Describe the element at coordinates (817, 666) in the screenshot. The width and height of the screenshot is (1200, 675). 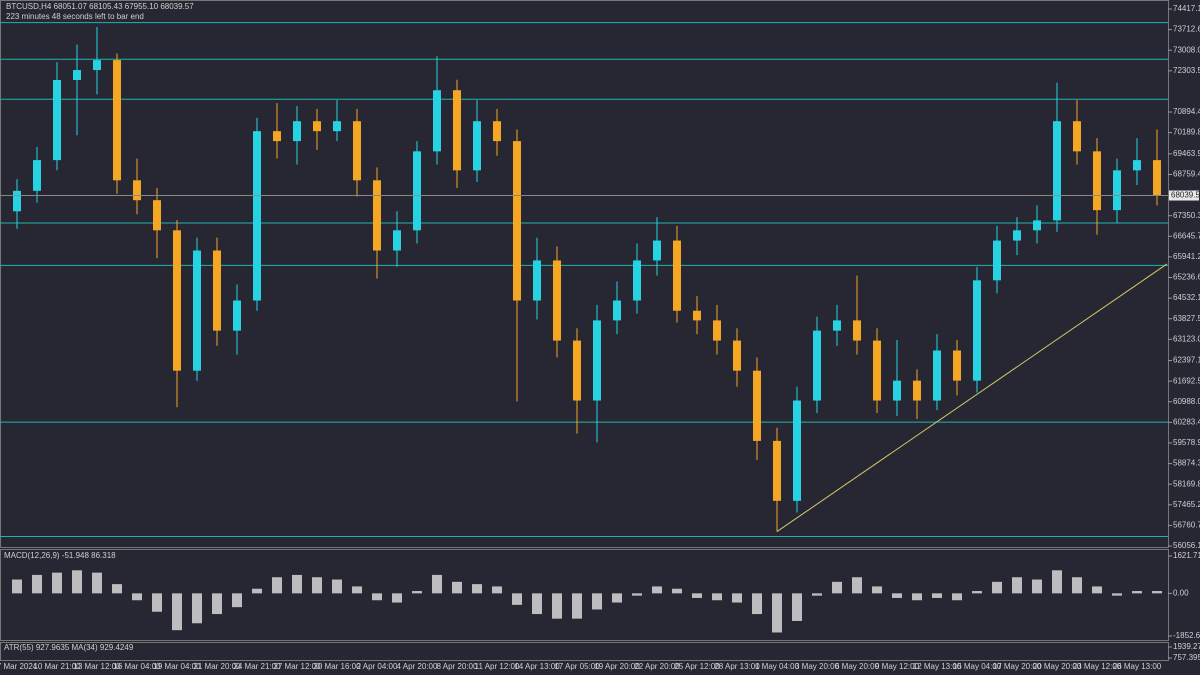
I see `x-tick-label: 3 May 20:00` at that location.